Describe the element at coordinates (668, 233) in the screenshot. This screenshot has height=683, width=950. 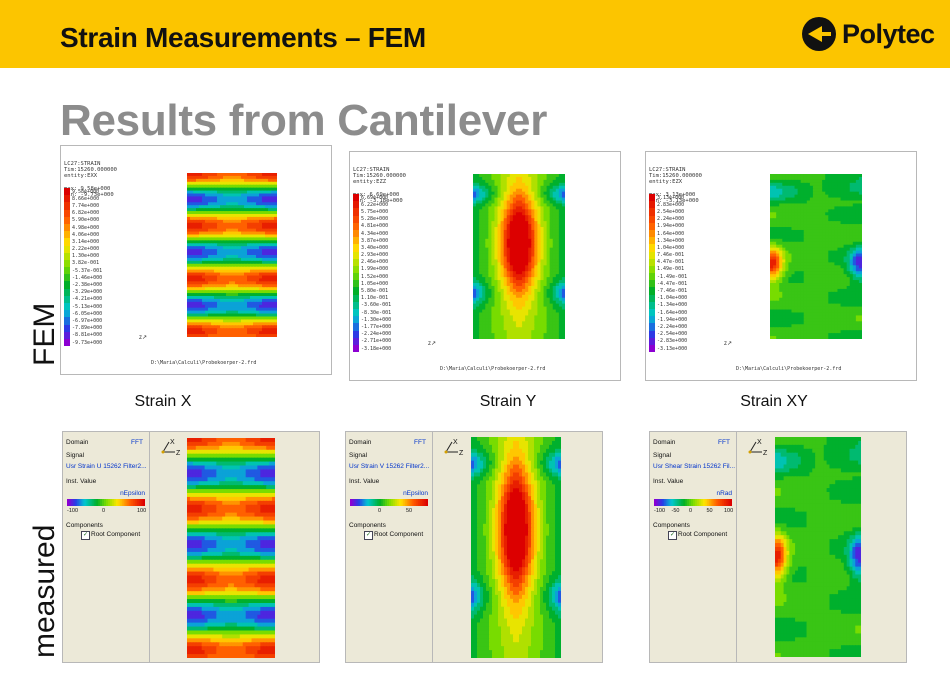
I see `legend-row: 1.64e+000` at that location.